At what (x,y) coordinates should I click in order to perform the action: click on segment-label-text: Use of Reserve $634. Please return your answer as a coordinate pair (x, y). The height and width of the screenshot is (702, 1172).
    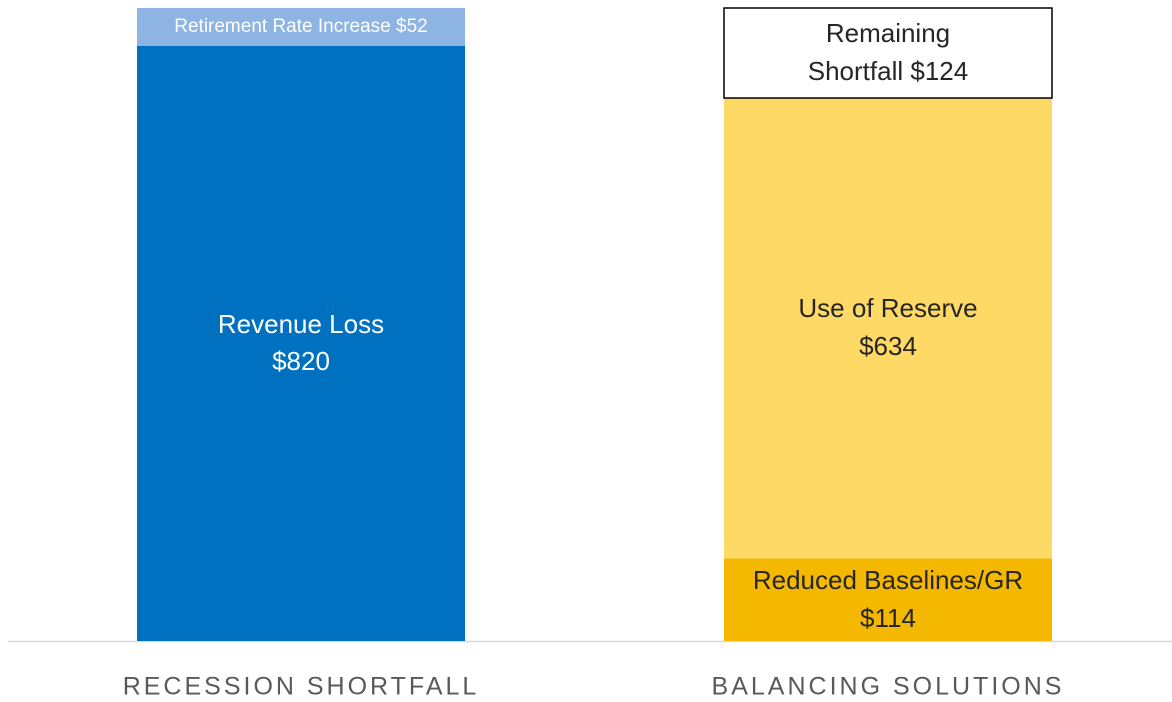
    Looking at the image, I should click on (887, 327).